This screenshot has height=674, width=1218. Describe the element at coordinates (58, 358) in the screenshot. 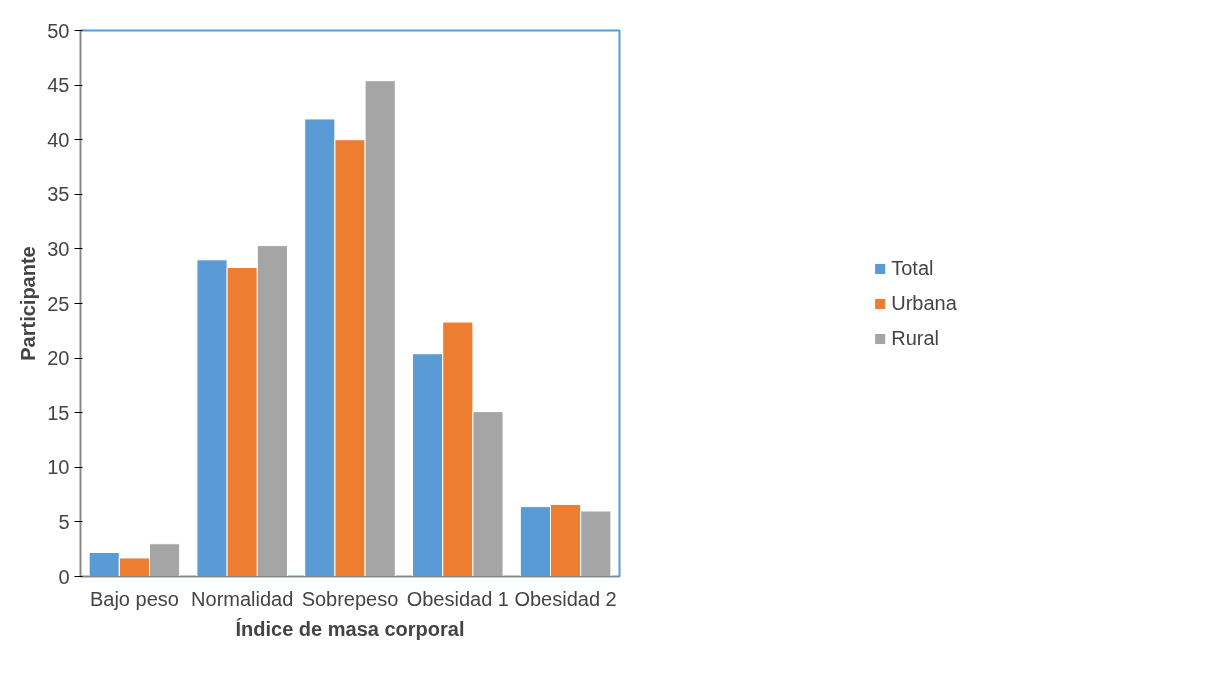

I see `y-tick-label: 20` at that location.